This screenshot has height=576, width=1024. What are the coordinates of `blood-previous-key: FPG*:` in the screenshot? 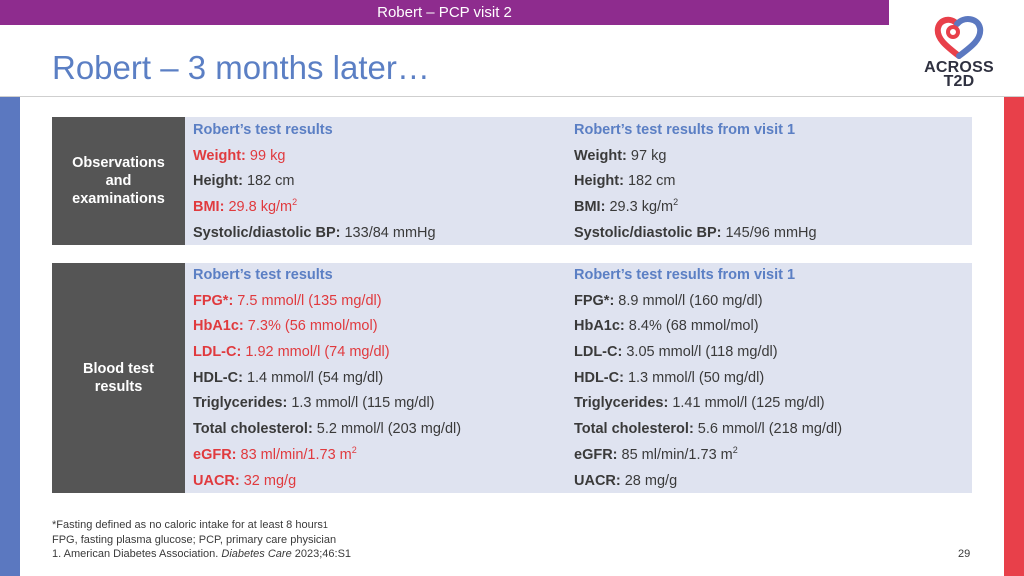 It's located at (594, 300).